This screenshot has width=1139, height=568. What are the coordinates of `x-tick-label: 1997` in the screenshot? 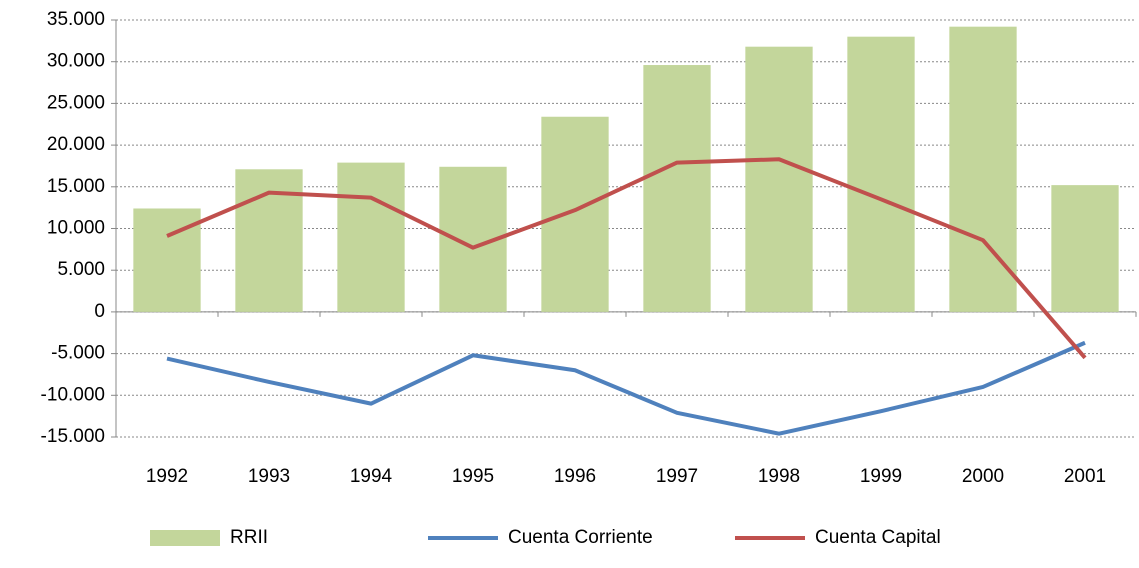 It's located at (677, 476).